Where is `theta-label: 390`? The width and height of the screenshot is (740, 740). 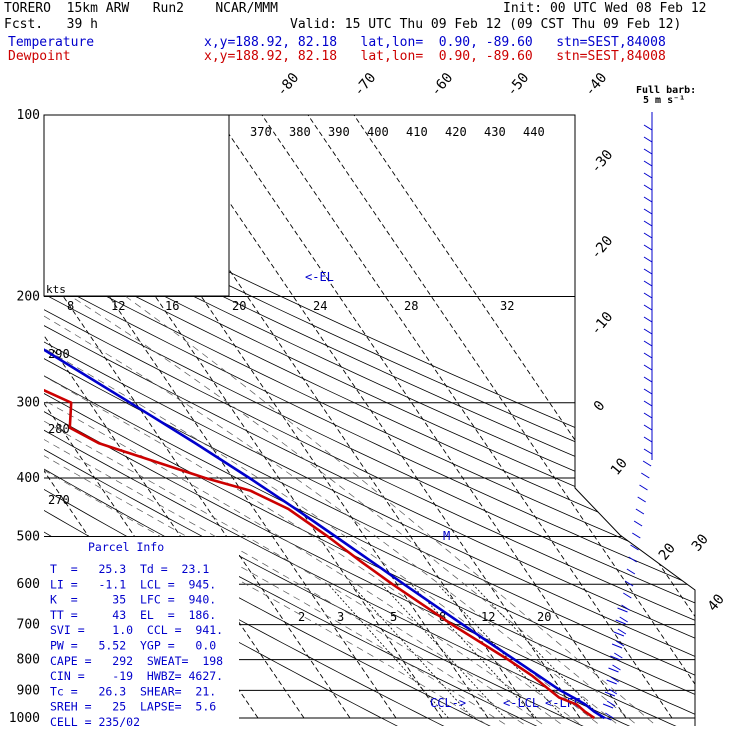
theta-label: 390 is located at coordinates (339, 132).